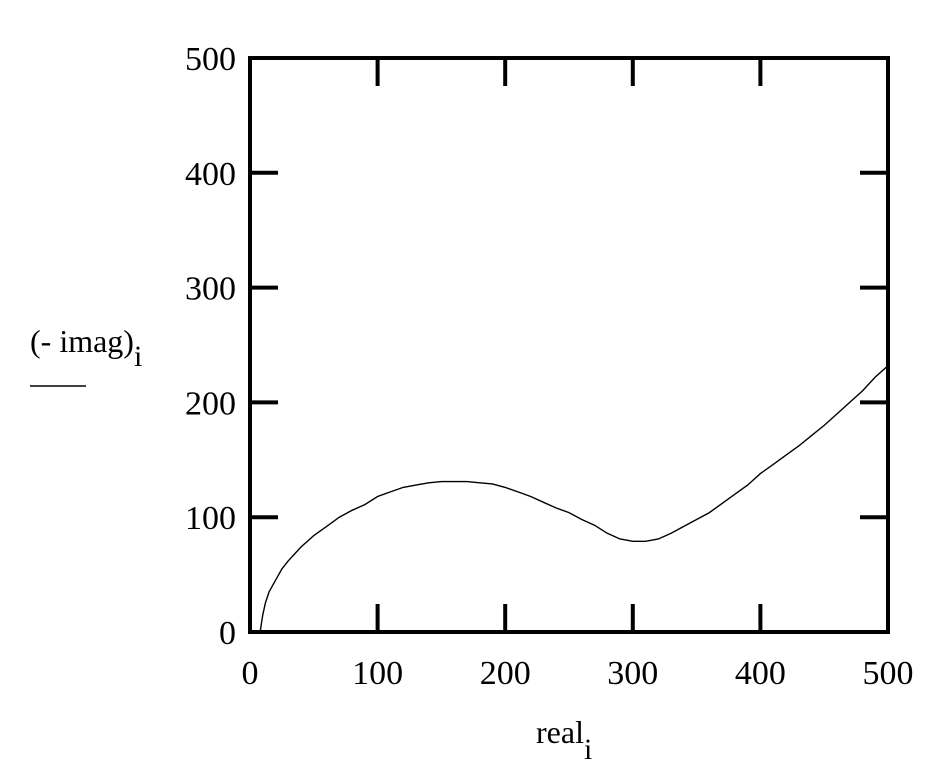  What do you see at coordinates (138, 356) in the screenshot?
I see `y-axis-label-subscript: i` at bounding box center [138, 356].